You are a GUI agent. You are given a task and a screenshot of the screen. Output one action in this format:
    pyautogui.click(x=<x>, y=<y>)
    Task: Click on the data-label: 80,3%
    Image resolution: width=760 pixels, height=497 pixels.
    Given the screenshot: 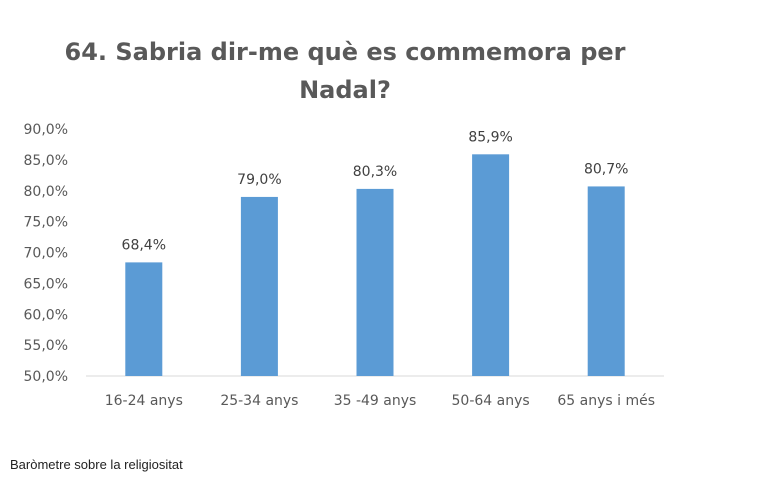 What is the action you would take?
    pyautogui.click(x=375, y=172)
    